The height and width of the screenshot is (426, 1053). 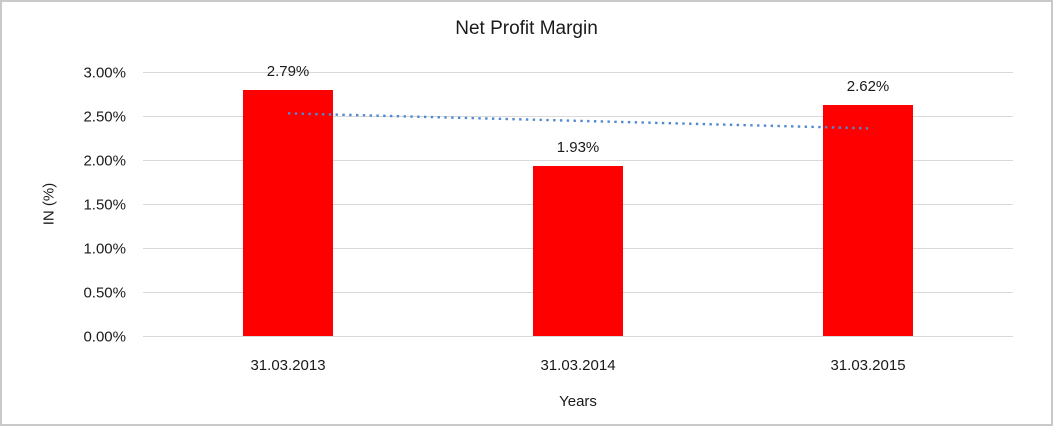 I want to click on y-tick-label: 1.50%, so click(x=104, y=204).